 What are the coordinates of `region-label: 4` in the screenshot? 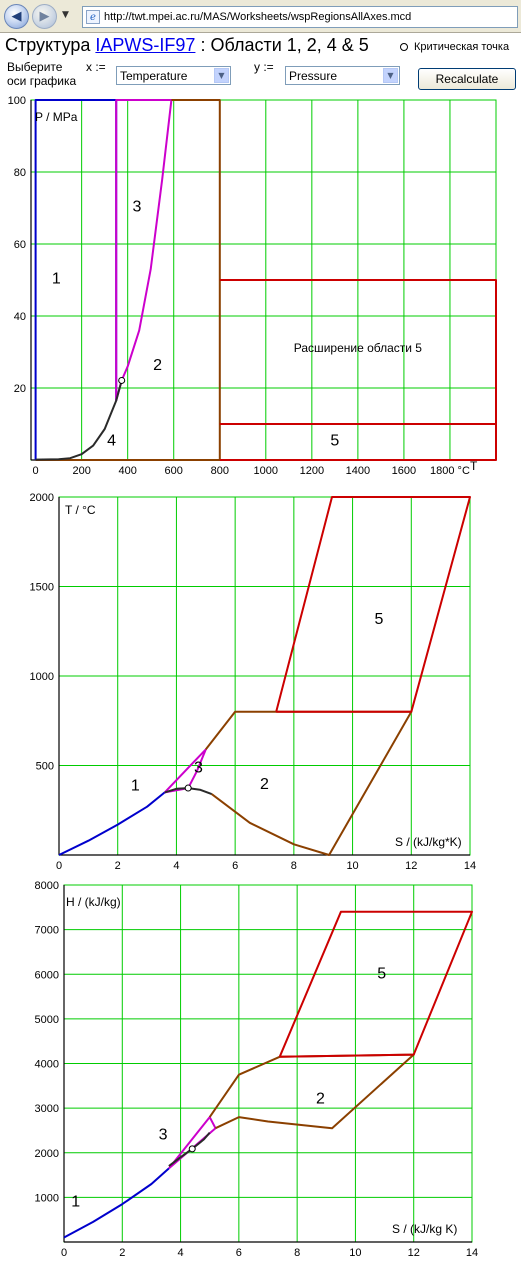 It's located at (111, 441).